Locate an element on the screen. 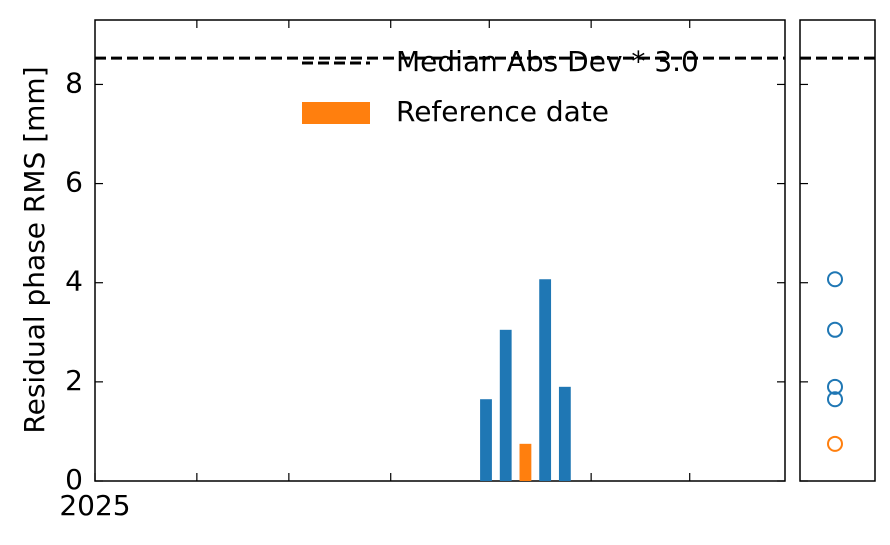  y-tick-label: 2 is located at coordinates (74, 380).